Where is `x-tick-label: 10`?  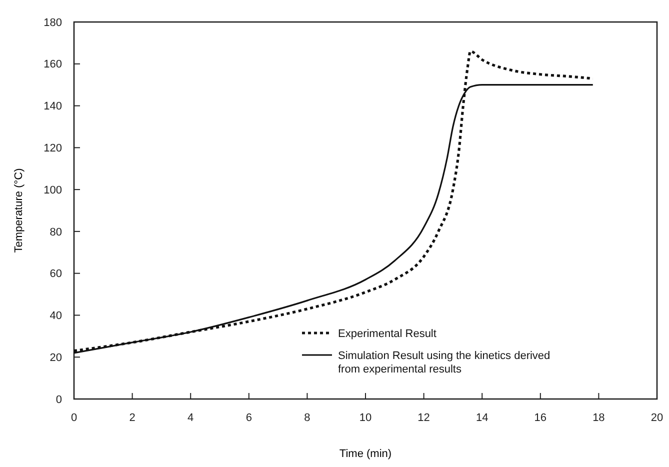 x-tick-label: 10 is located at coordinates (365, 418).